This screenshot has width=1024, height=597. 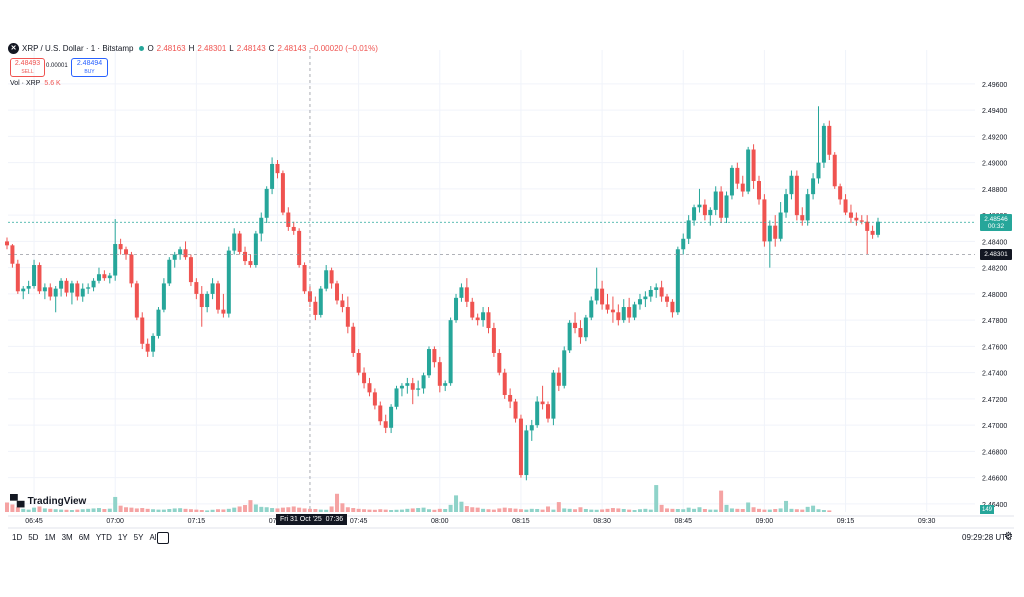 I want to click on symbol-title: XRP / U.S. Dollar · 1 · Bitstamp, so click(x=78, y=48).